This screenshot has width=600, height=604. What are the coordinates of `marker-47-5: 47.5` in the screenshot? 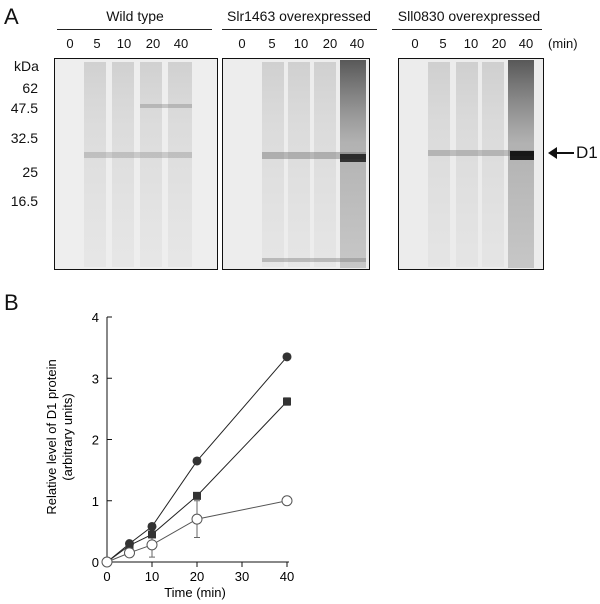 It's located at (24, 108).